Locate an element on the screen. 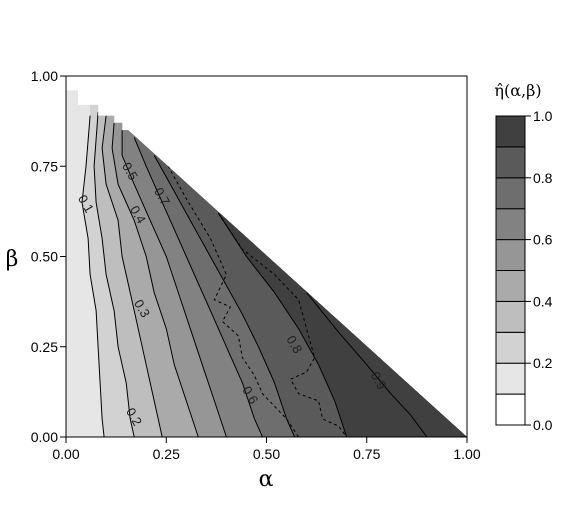 This screenshot has height=514, width=581. contour-line-0.1 is located at coordinates (93, 276).